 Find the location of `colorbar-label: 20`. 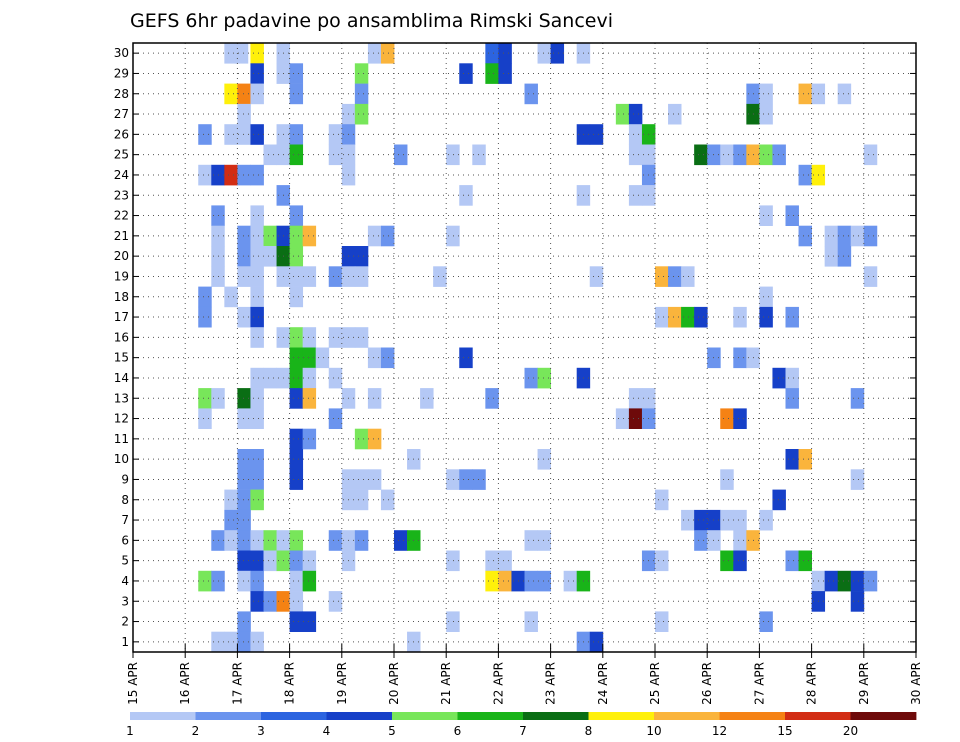

colorbar-label: 20 is located at coordinates (850, 731).